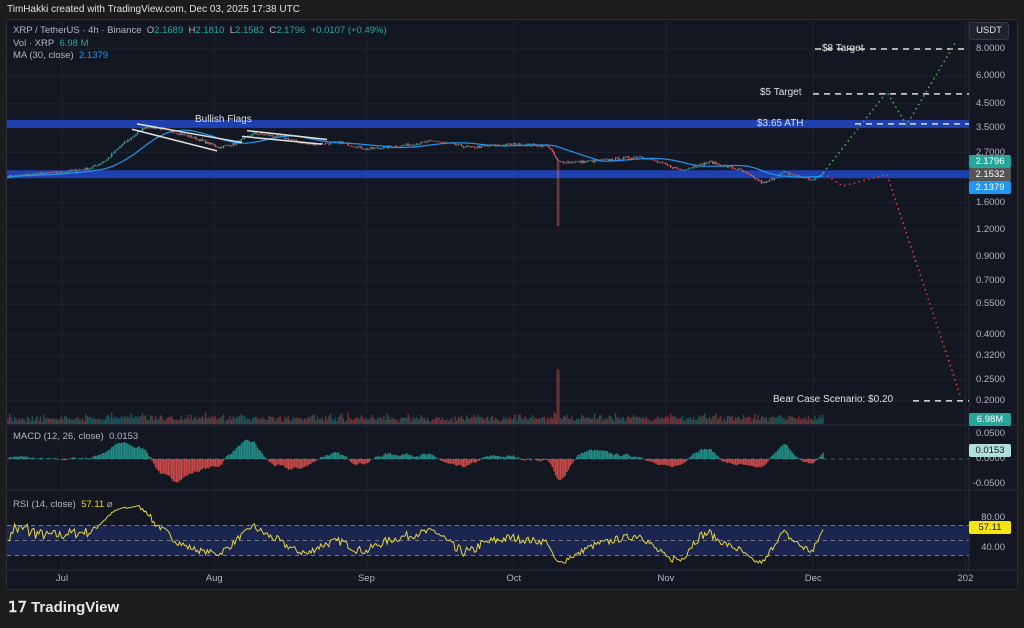 The width and height of the screenshot is (1024, 628). Describe the element at coordinates (488, 123) in the screenshot. I see `ath-band` at that location.